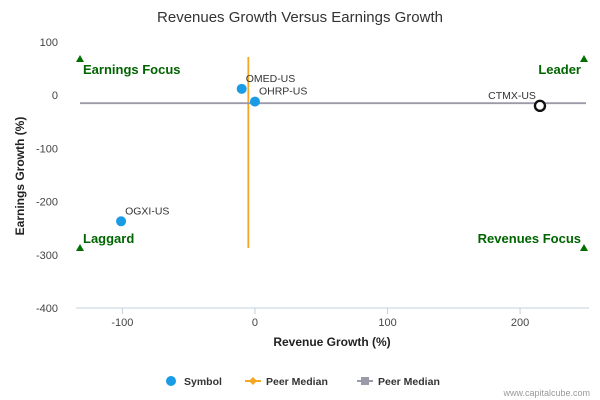 The image size is (600, 400). Describe the element at coordinates (47, 256) in the screenshot. I see `y-tick-label: -300` at that location.